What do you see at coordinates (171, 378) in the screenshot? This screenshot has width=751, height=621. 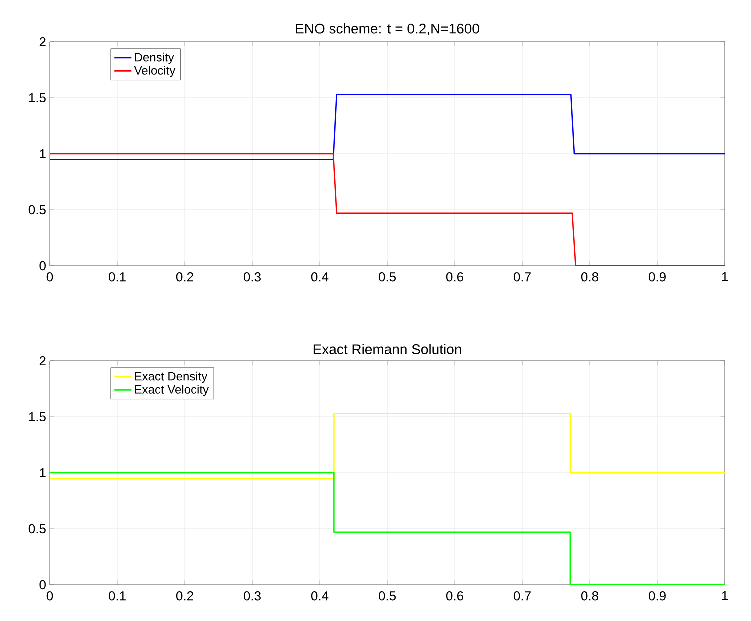 I see `legend-label: Exact Density` at bounding box center [171, 378].